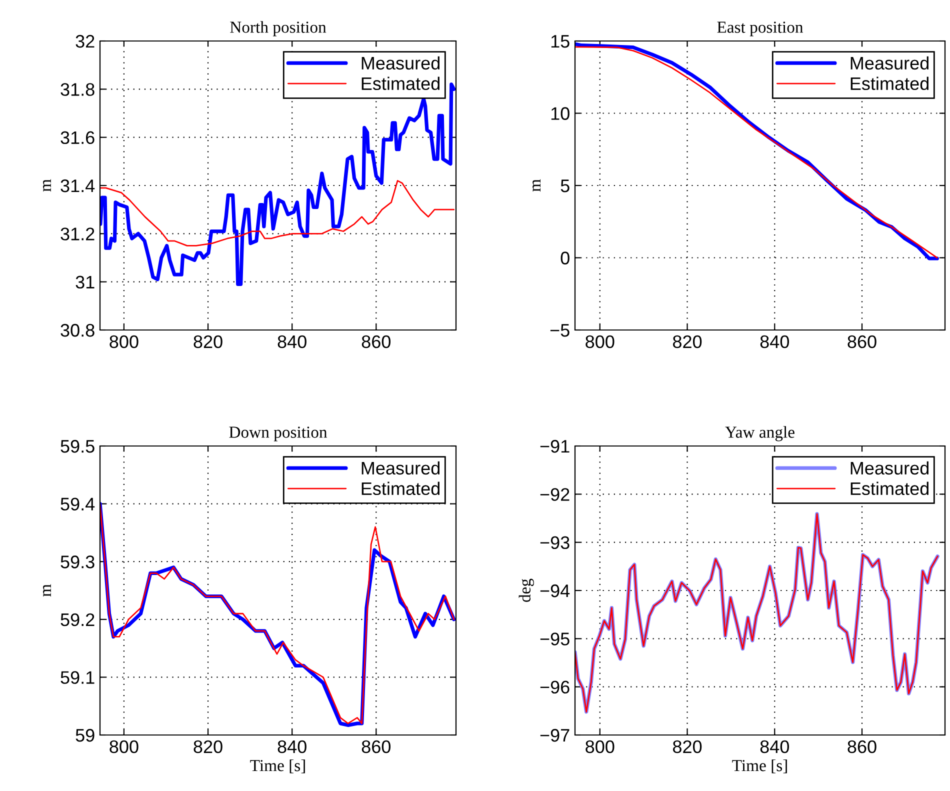  I want to click on y-tick-label: 30.8, so click(77, 330).